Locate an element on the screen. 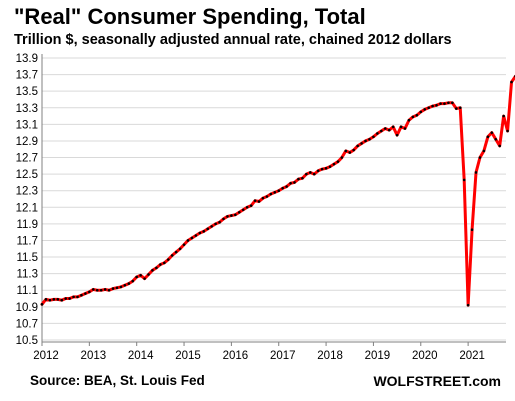  y-tick-label-8: 12.1 is located at coordinates (27, 208).